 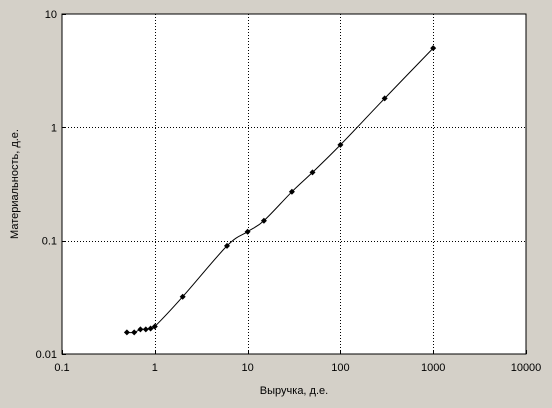 What do you see at coordinates (294, 391) in the screenshot?
I see `x-axis-label: Выручка, д.е.` at bounding box center [294, 391].